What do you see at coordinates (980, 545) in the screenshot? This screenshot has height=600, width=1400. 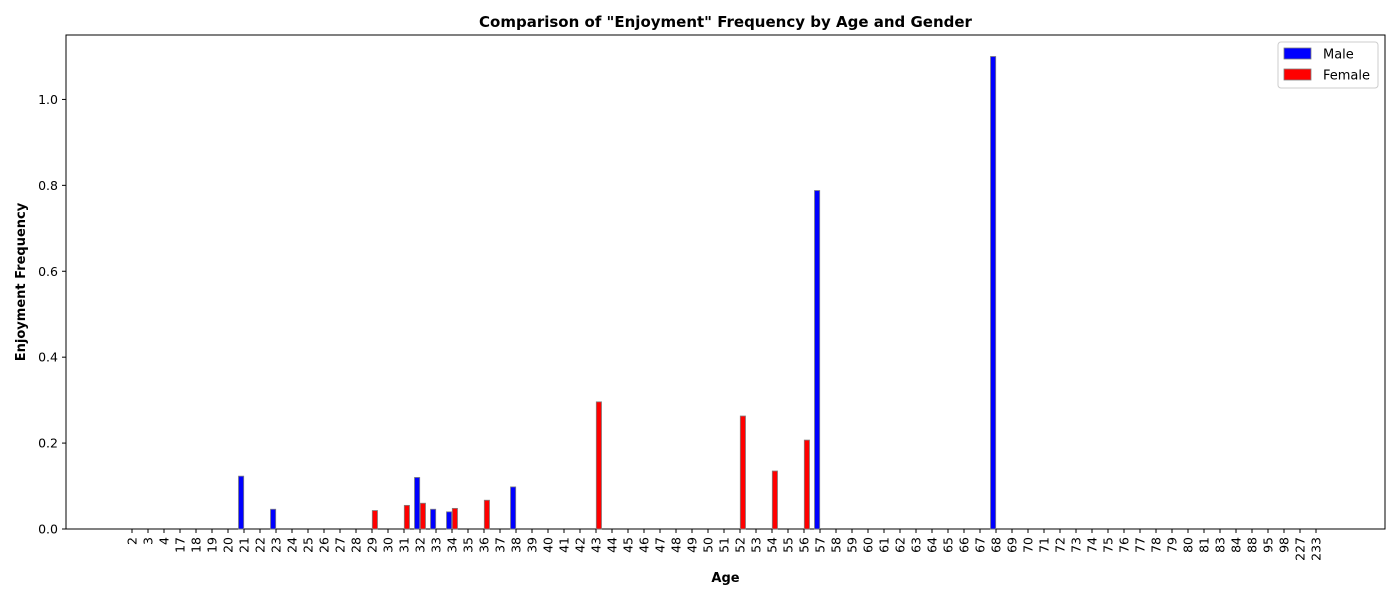 I see `x-tick-label: 67` at bounding box center [980, 545].